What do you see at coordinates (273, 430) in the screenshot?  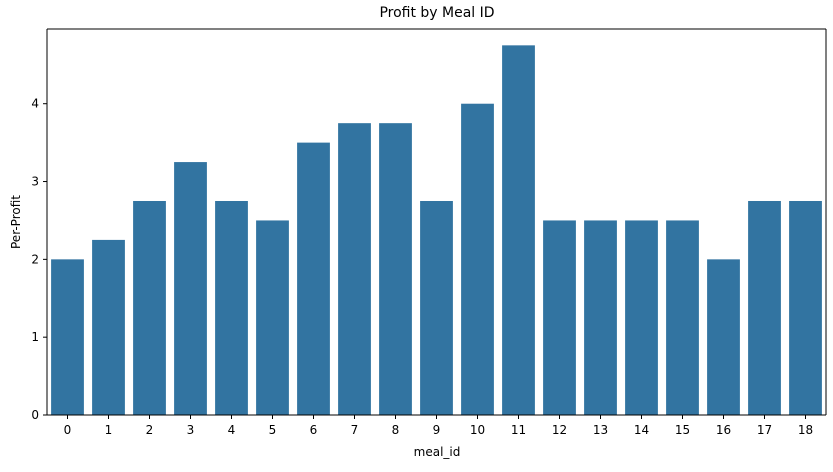 I see `x-tick-label: 5` at bounding box center [273, 430].